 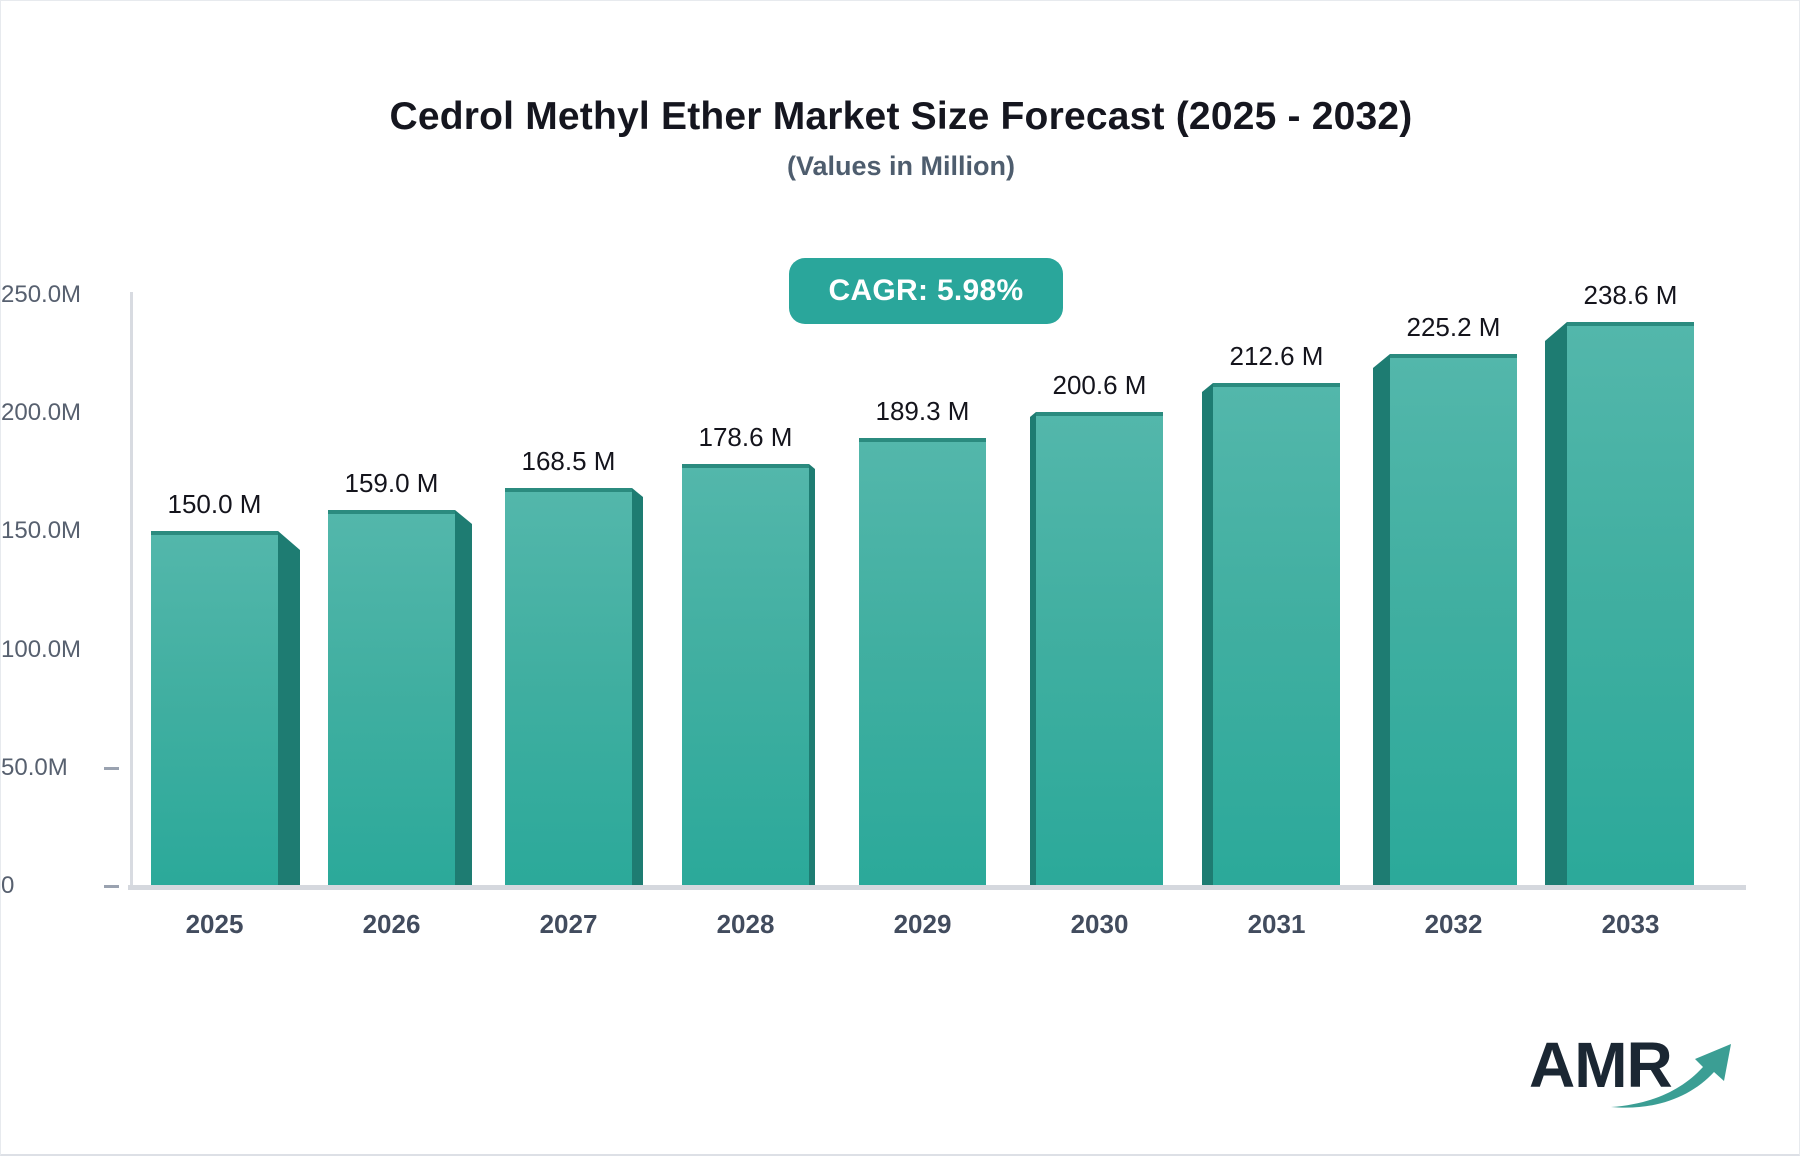 What do you see at coordinates (926, 291) in the screenshot?
I see `cagr-badge: CAGR: 5.98%` at bounding box center [926, 291].